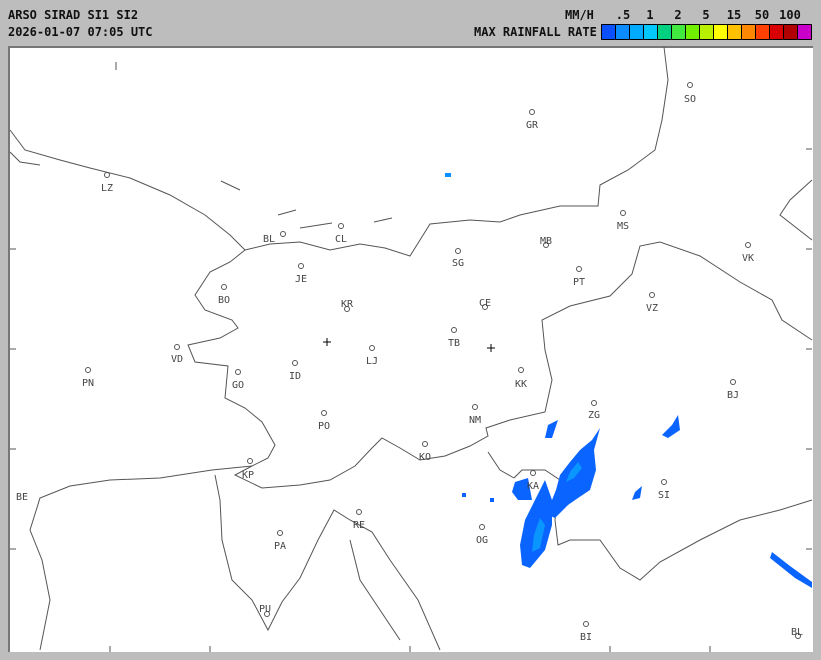 The image size is (821, 660). What do you see at coordinates (482, 540) in the screenshot?
I see `city-label: OG` at bounding box center [482, 540].